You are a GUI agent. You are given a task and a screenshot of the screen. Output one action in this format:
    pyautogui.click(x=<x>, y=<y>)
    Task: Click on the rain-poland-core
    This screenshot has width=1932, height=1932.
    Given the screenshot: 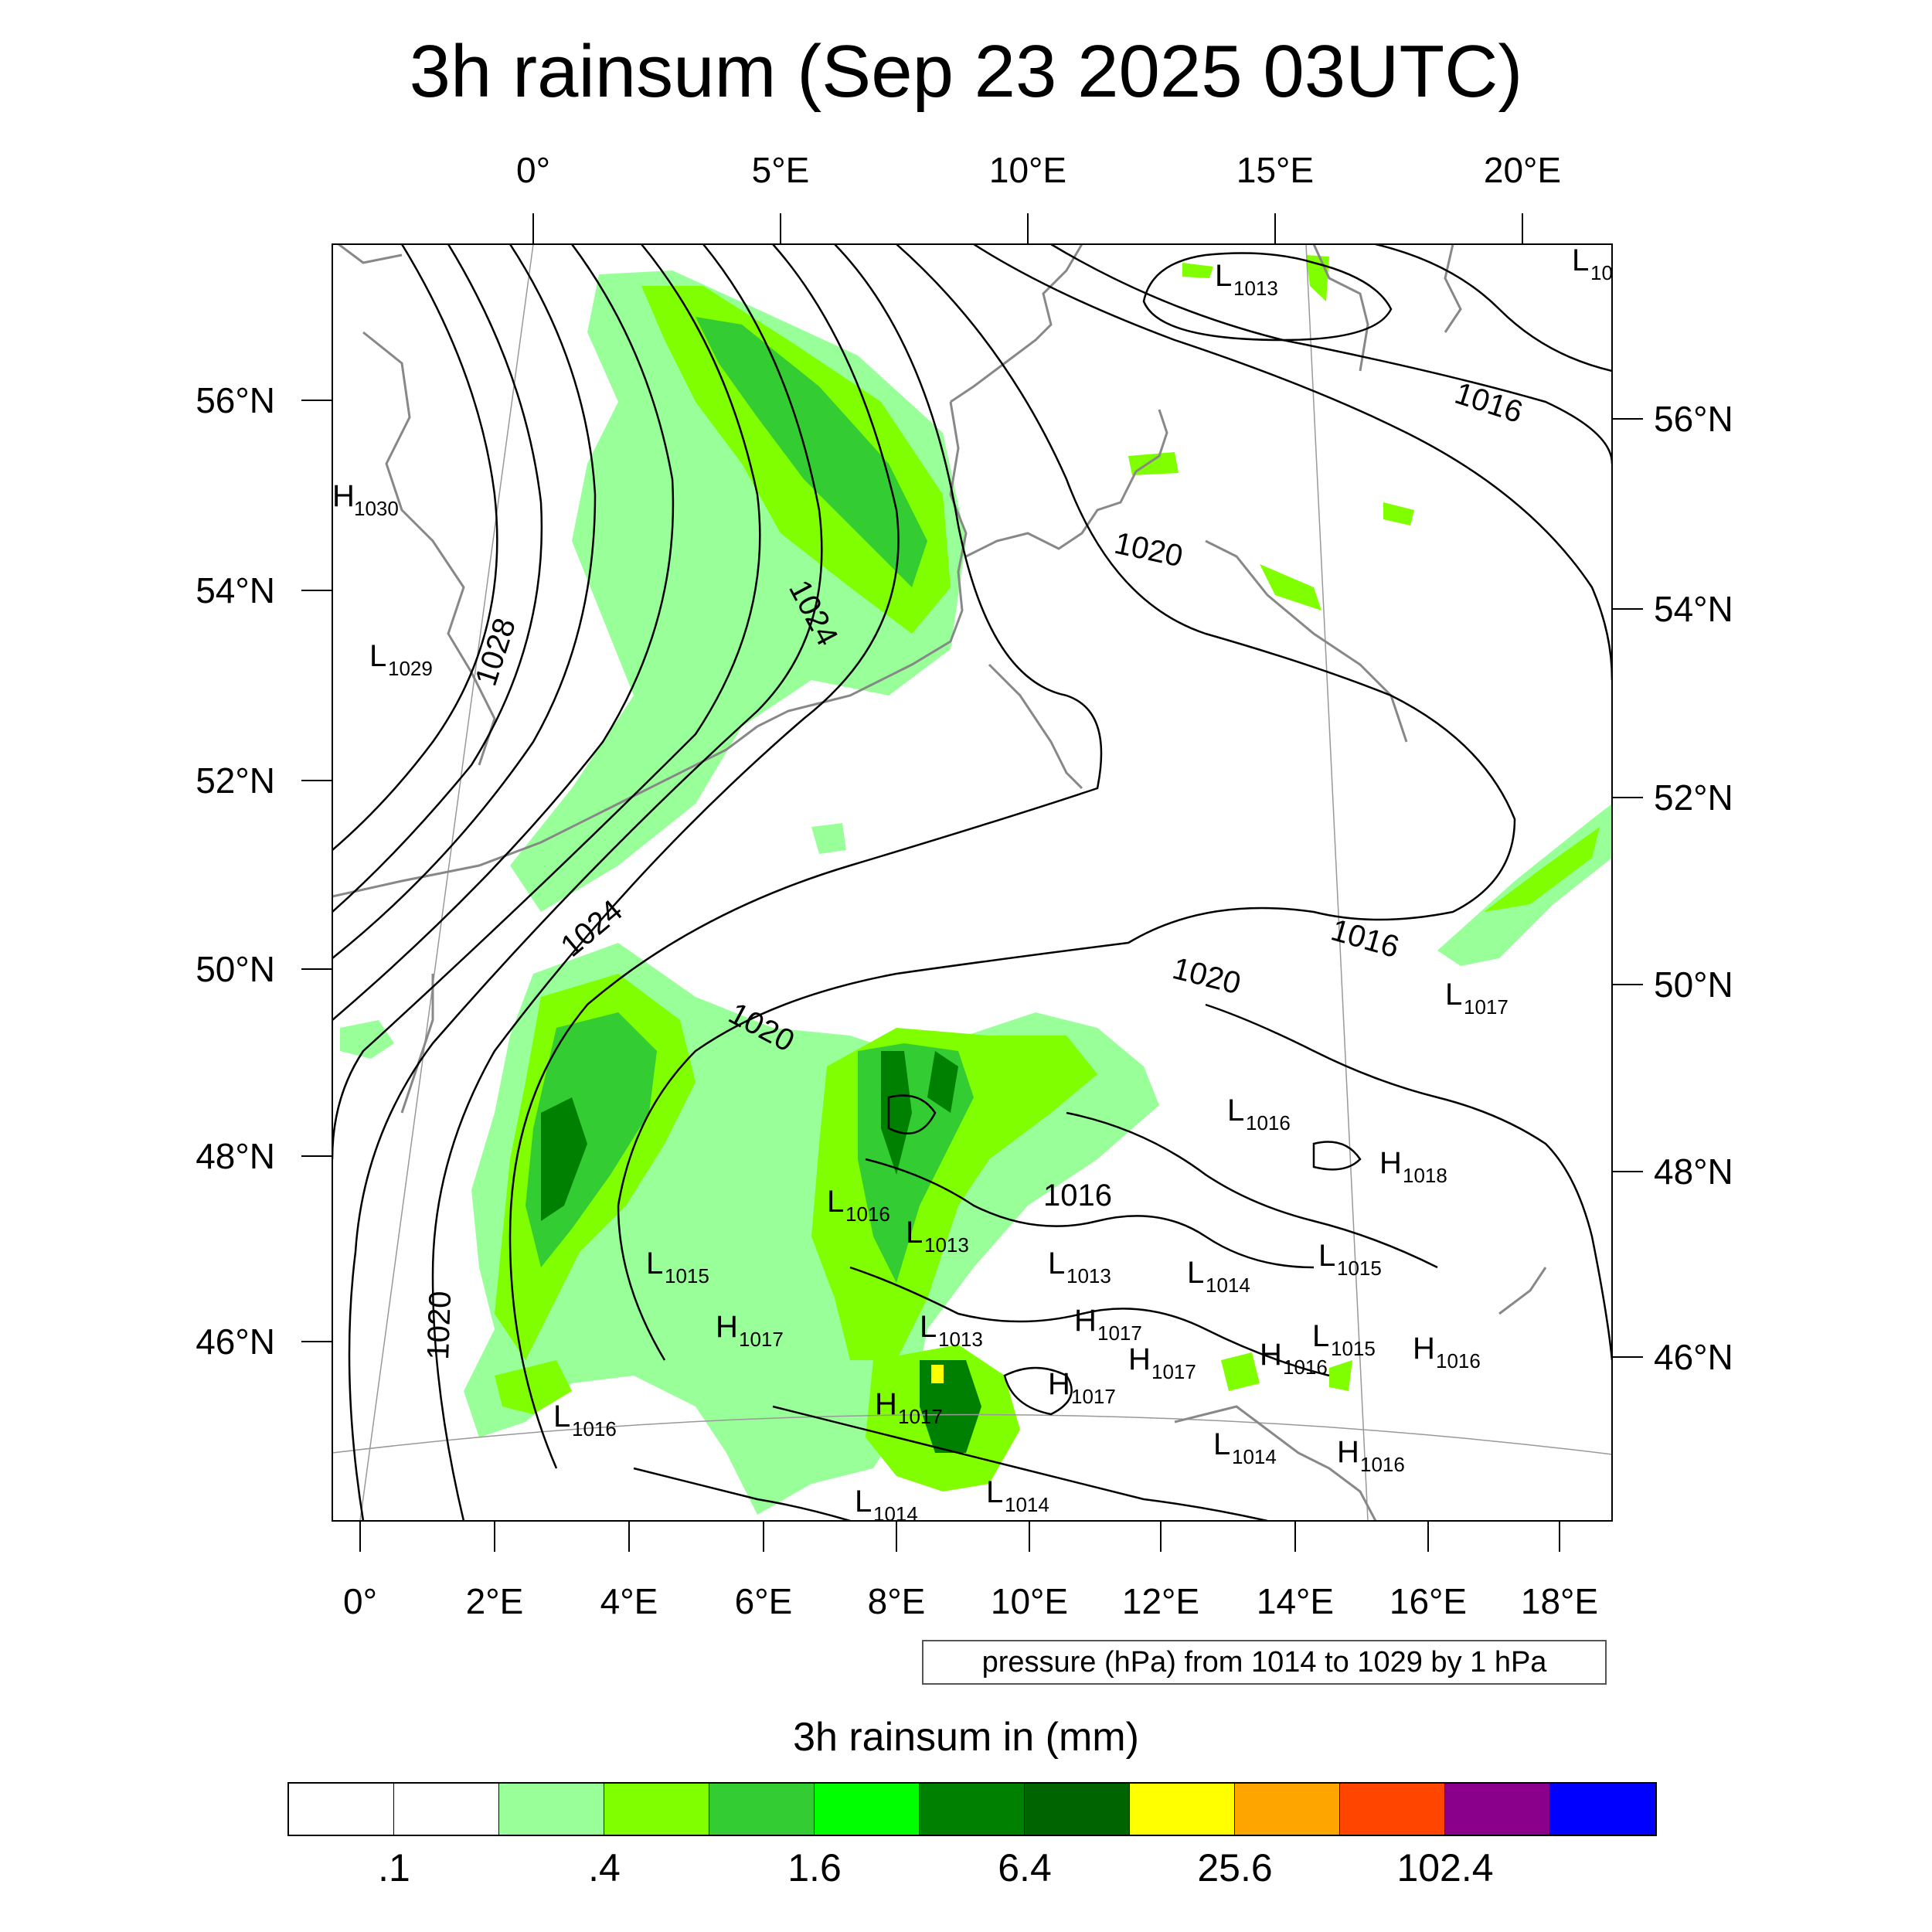 What is the action you would take?
    pyautogui.click(x=1542, y=870)
    